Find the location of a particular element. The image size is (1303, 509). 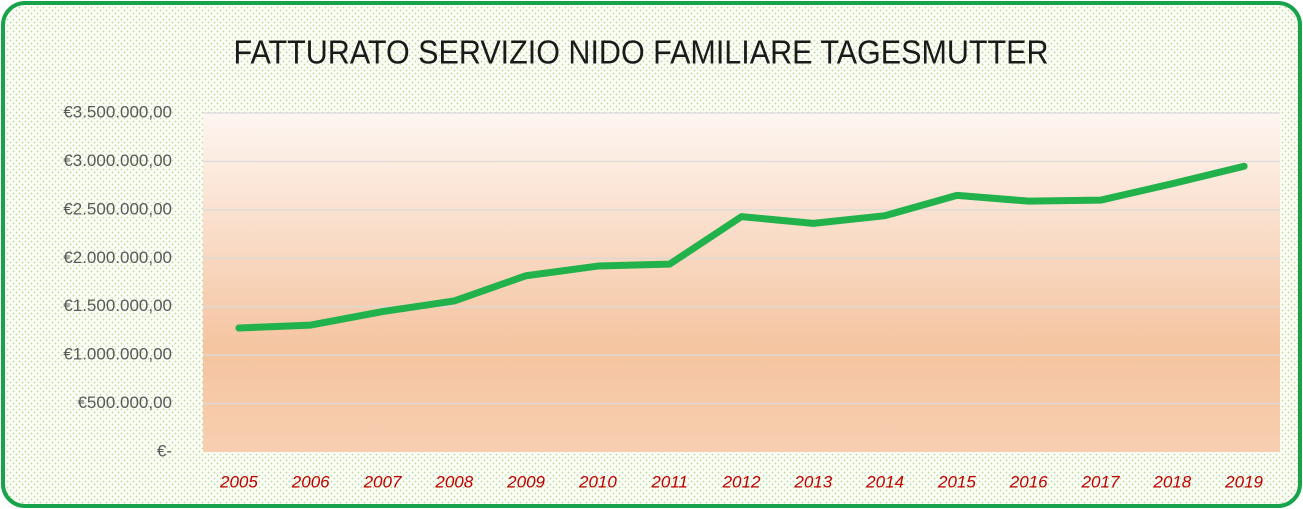

y-tick-label: €2.000.000,00 is located at coordinates (117, 257).